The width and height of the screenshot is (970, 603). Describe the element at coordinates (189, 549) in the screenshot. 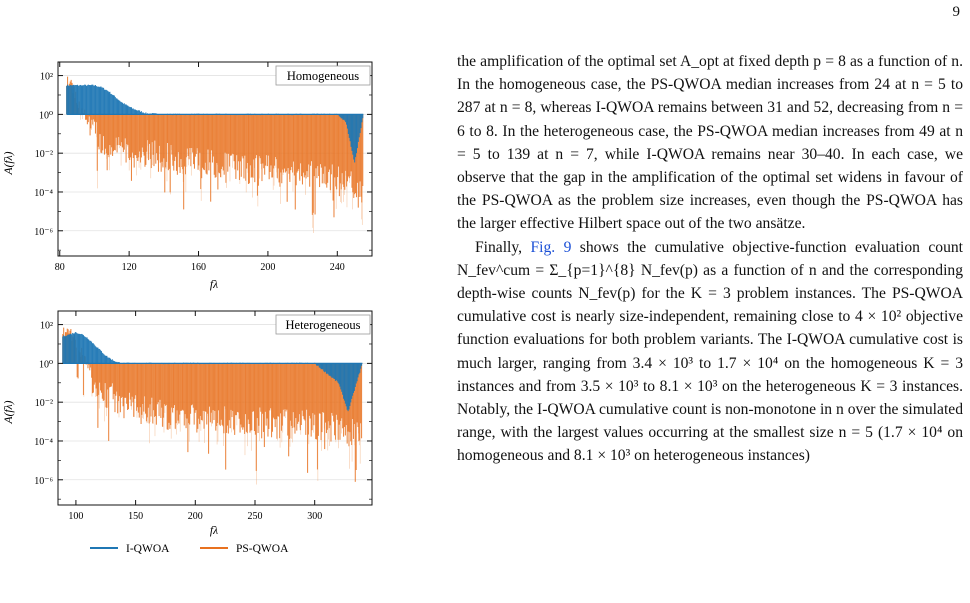

I see `legend: I-QWOA PS-QWOA` at that location.